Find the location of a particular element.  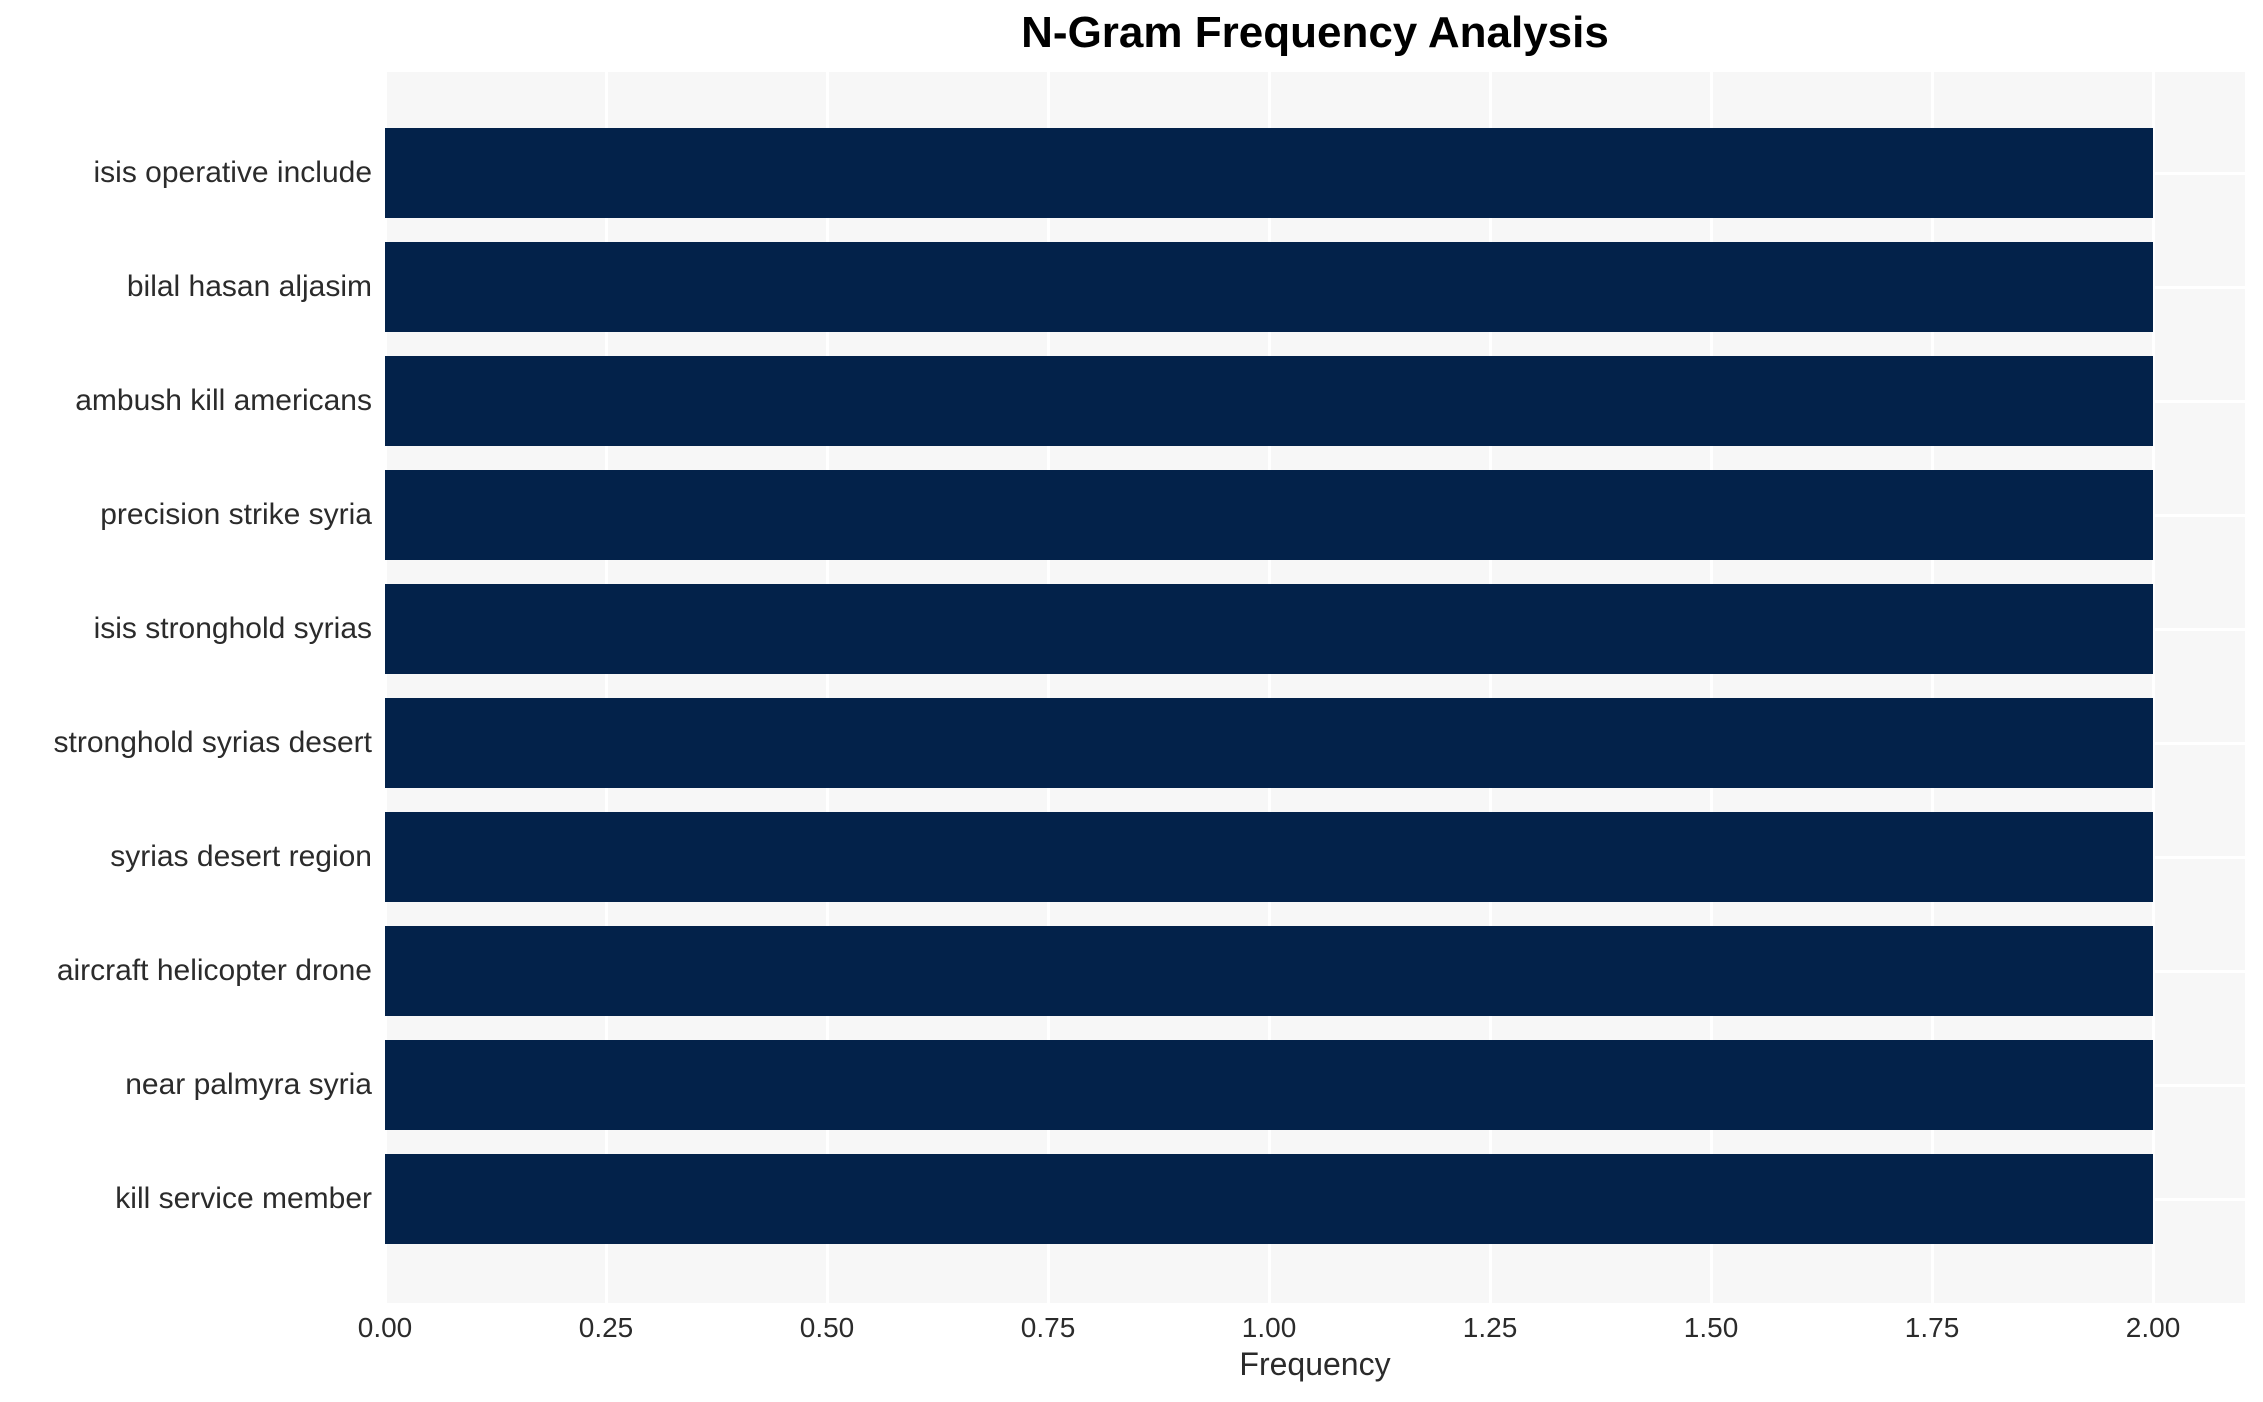

x-tick-label: 1.25 is located at coordinates (1490, 1327).